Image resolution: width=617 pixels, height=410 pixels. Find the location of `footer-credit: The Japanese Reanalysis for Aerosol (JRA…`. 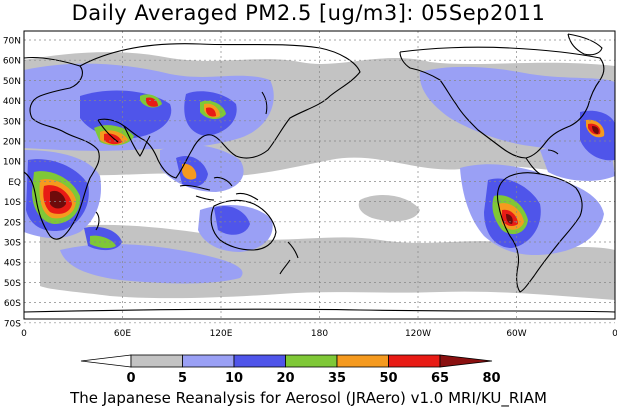

footer-credit: The Japanese Reanalysis for Aerosol (JRA… is located at coordinates (308, 398).